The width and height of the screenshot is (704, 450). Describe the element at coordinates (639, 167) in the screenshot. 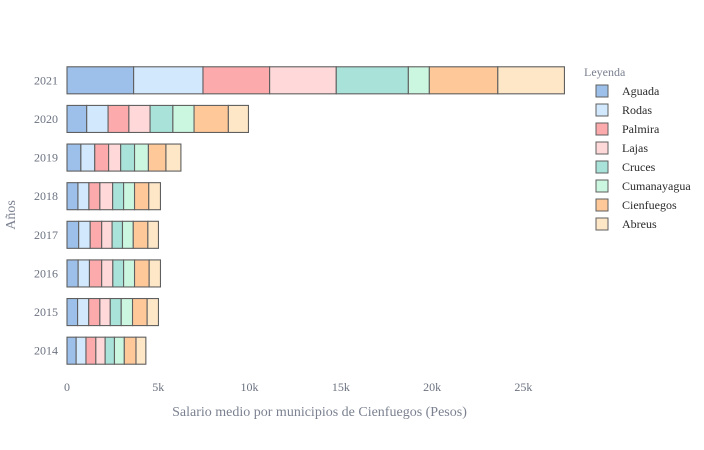

I see `legend-label-cruces: Cruces` at that location.